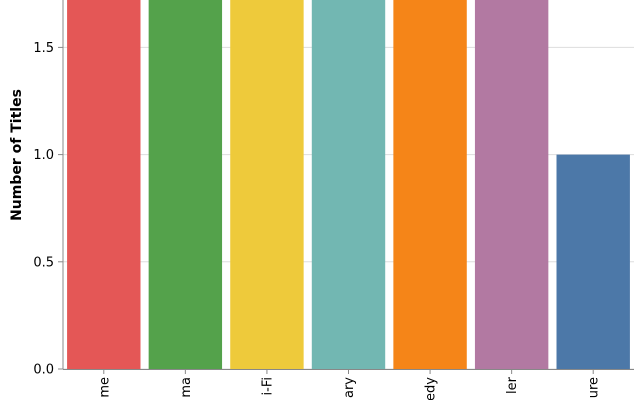 This screenshot has width=640, height=400. I want to click on y-axis: 0.00.51.01.52.02.53.0, so click(48, 189).